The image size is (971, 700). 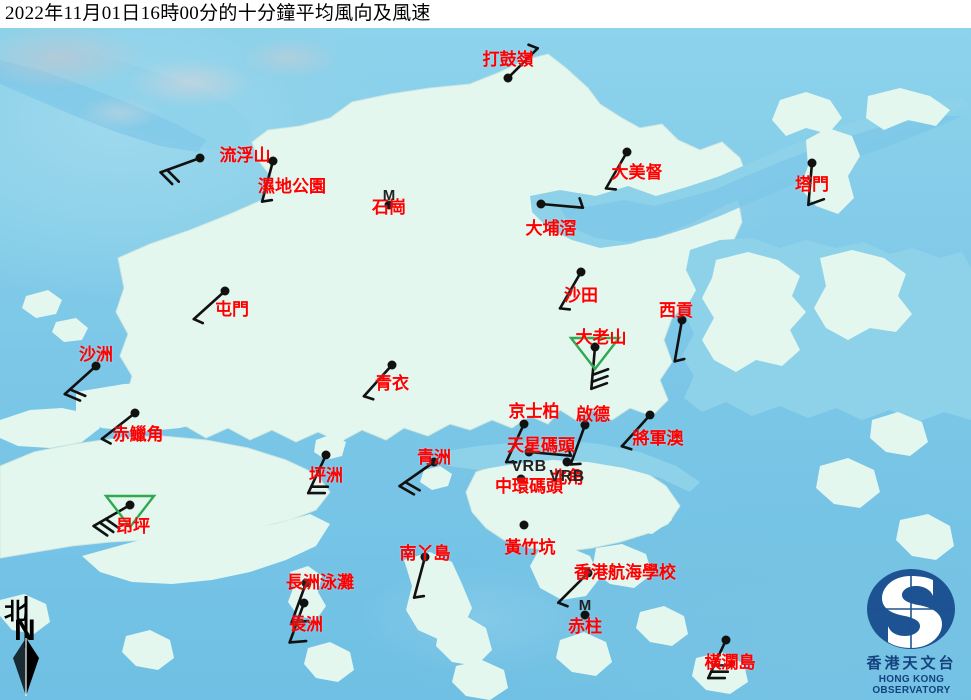 I want to click on page-title: 2022年11月01日16時00分的十分鐘平均風向及風速, so click(x=485, y=14).